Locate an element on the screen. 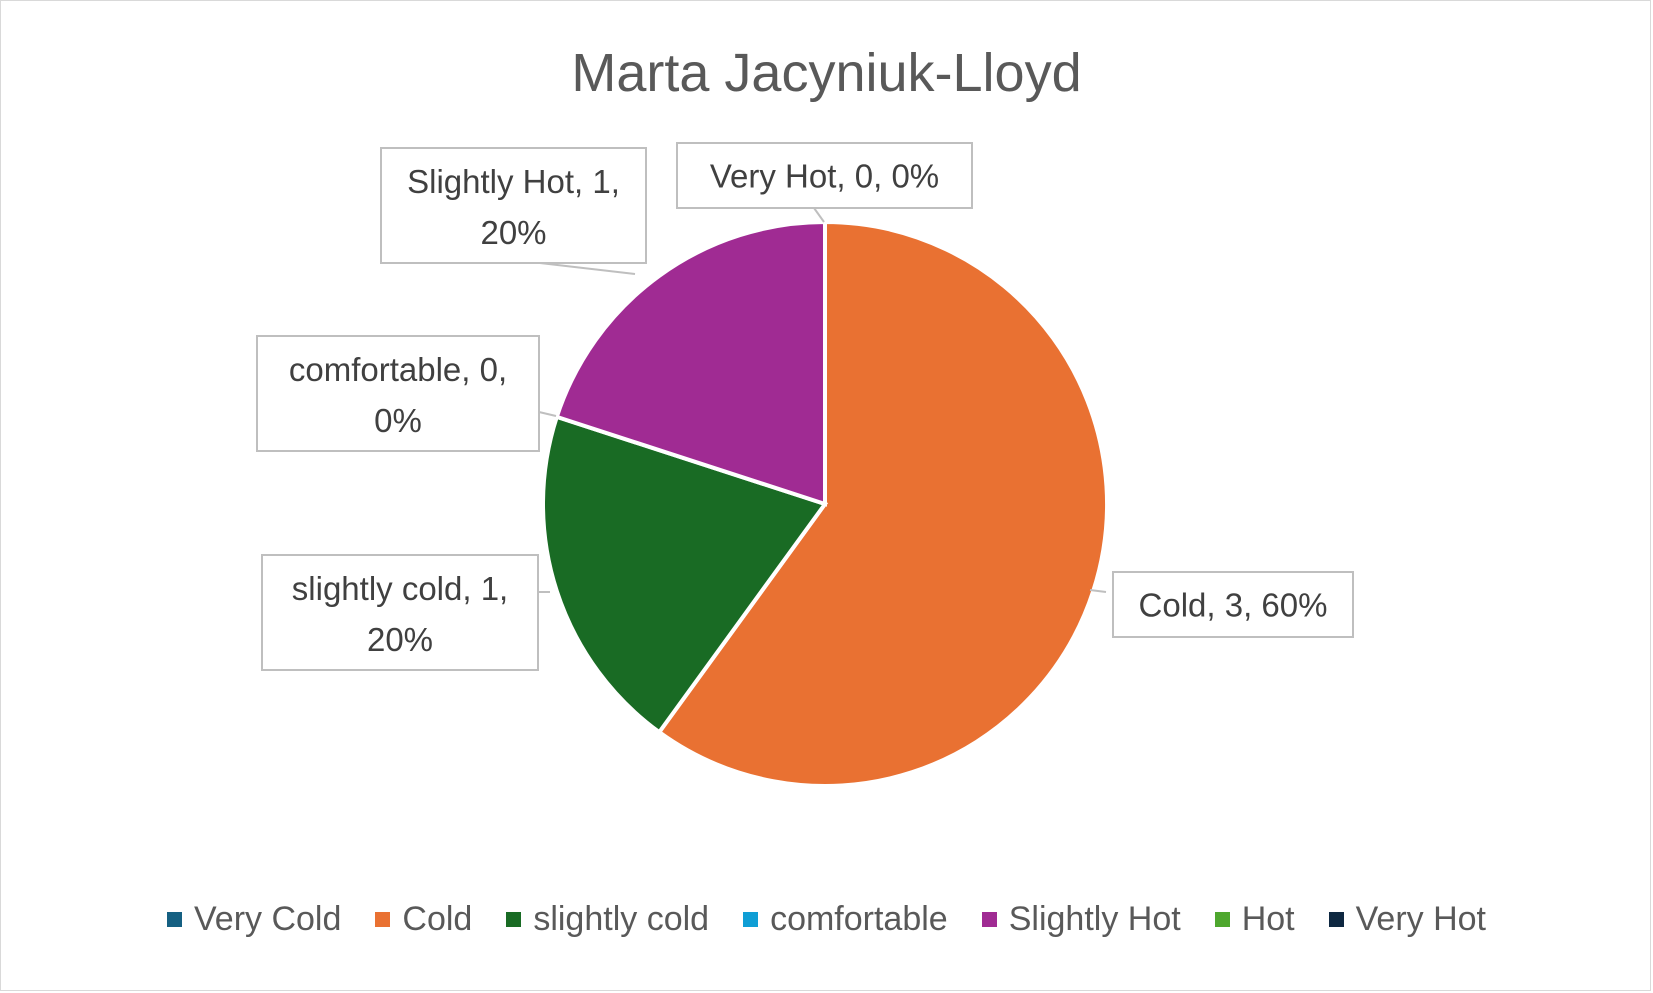  data-label-text: Slightly Hot, 1, 20% is located at coordinates (513, 207).